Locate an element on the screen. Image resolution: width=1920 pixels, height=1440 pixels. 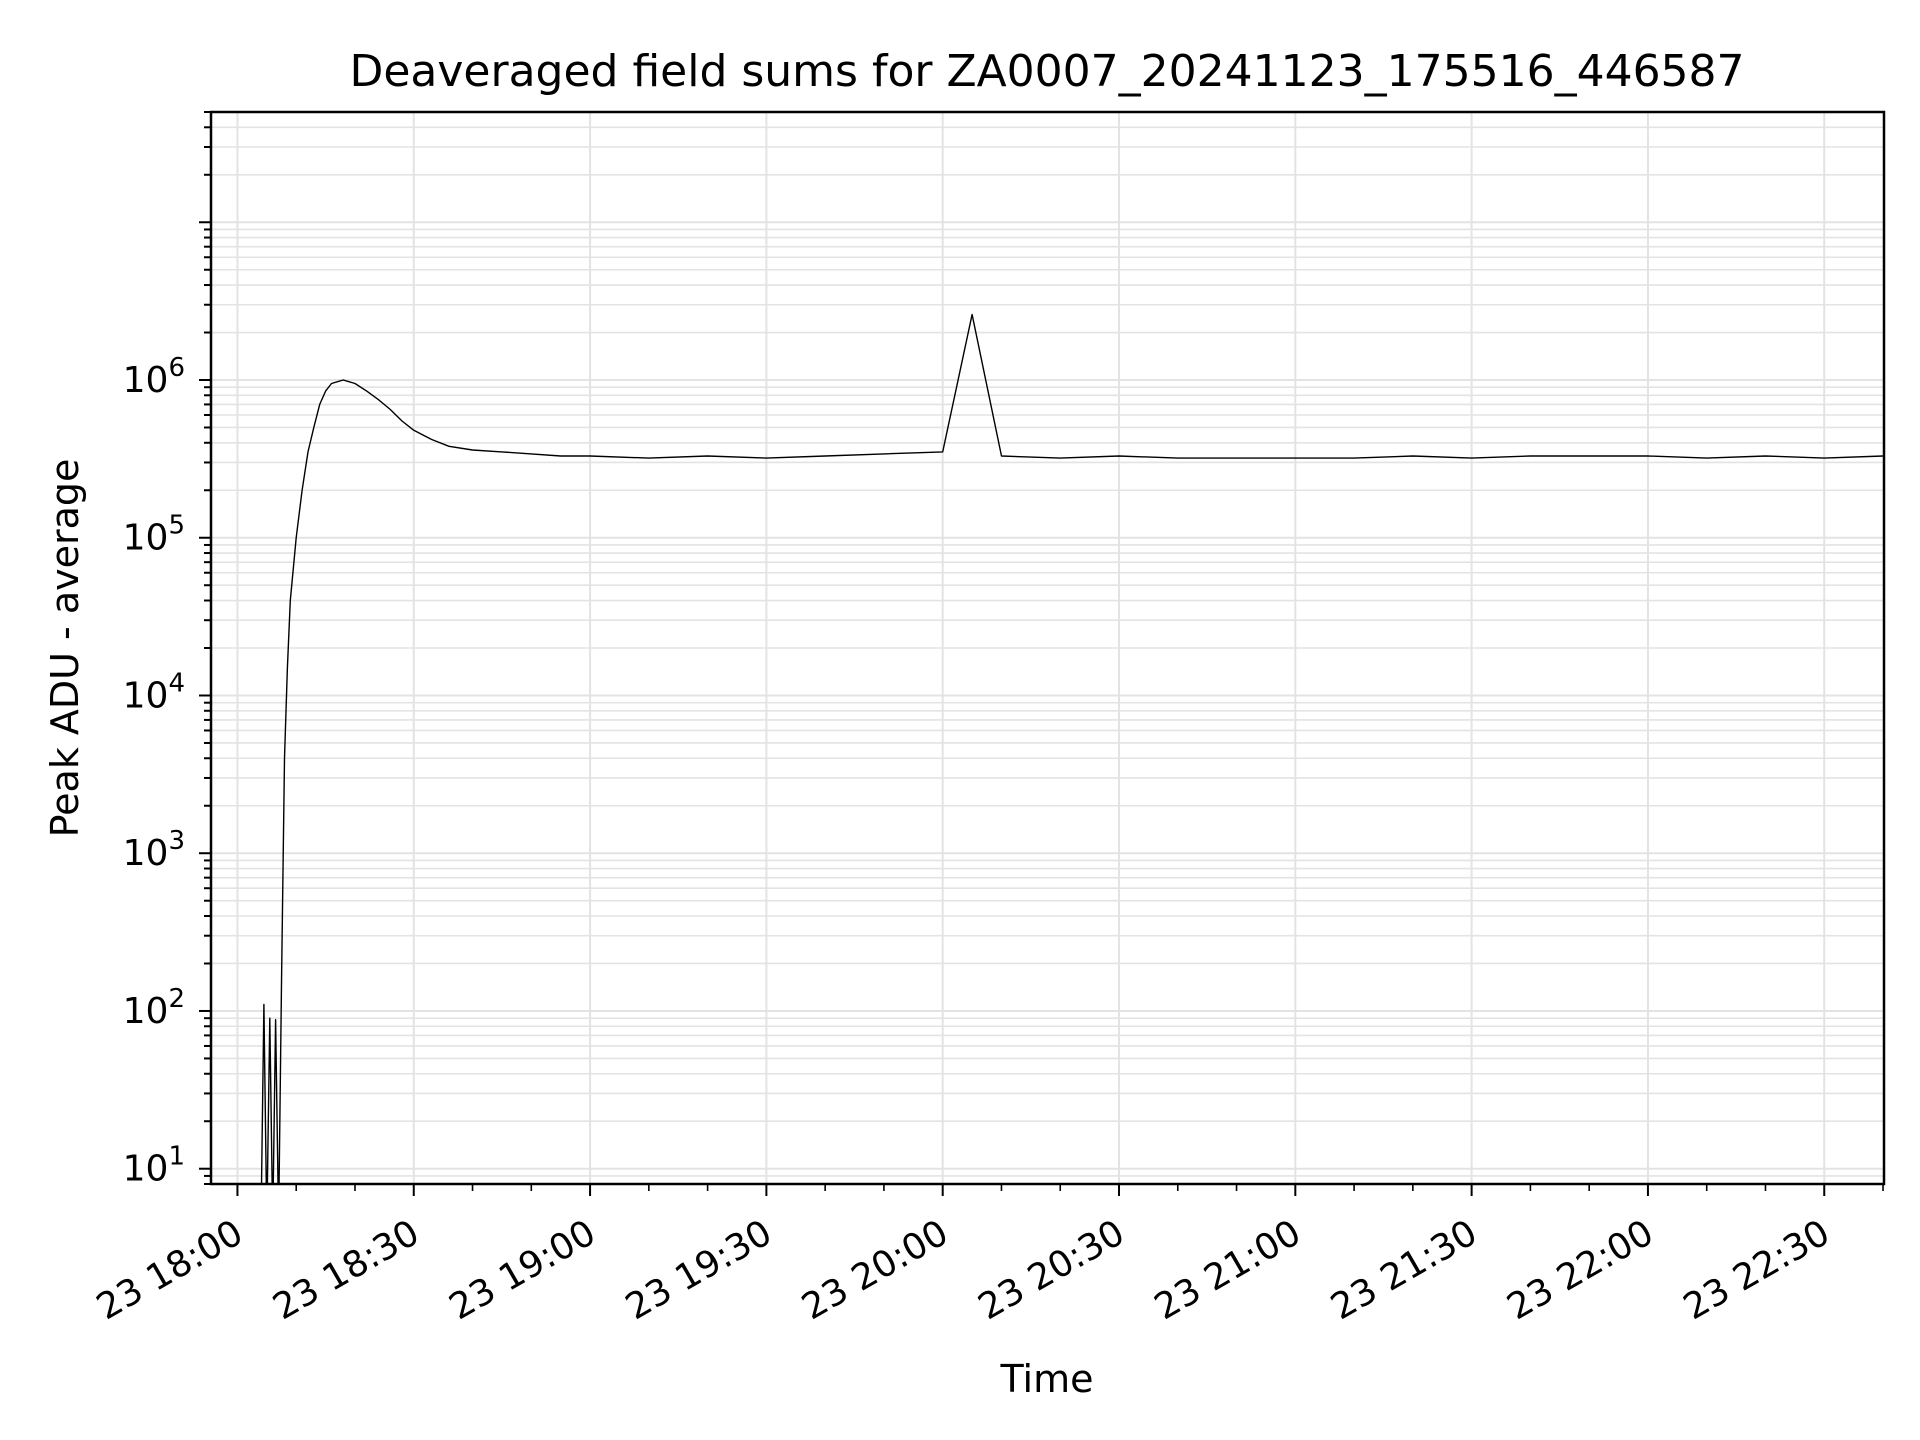
y-tick-label: 10⁵ is located at coordinates (154, 535).